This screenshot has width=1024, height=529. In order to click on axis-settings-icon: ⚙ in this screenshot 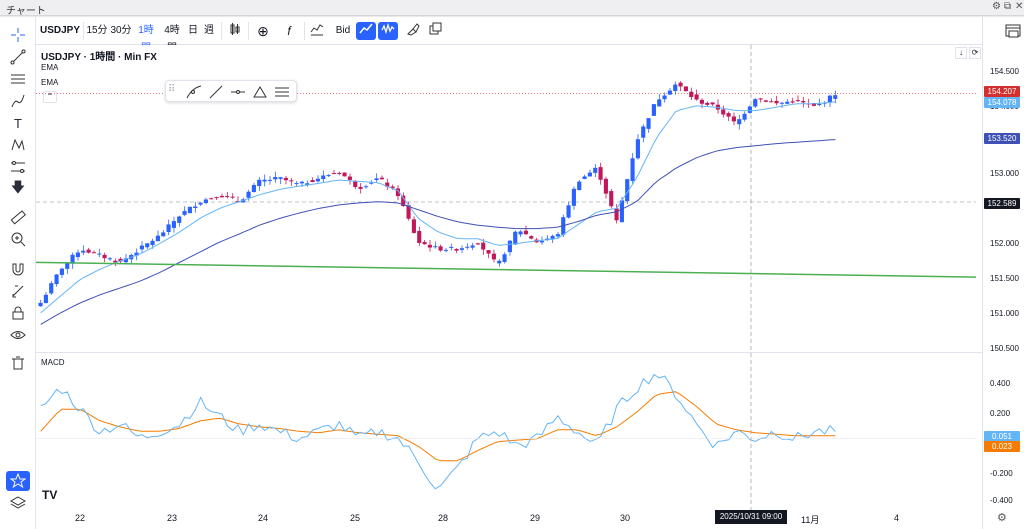, I will do `click(1002, 518)`.